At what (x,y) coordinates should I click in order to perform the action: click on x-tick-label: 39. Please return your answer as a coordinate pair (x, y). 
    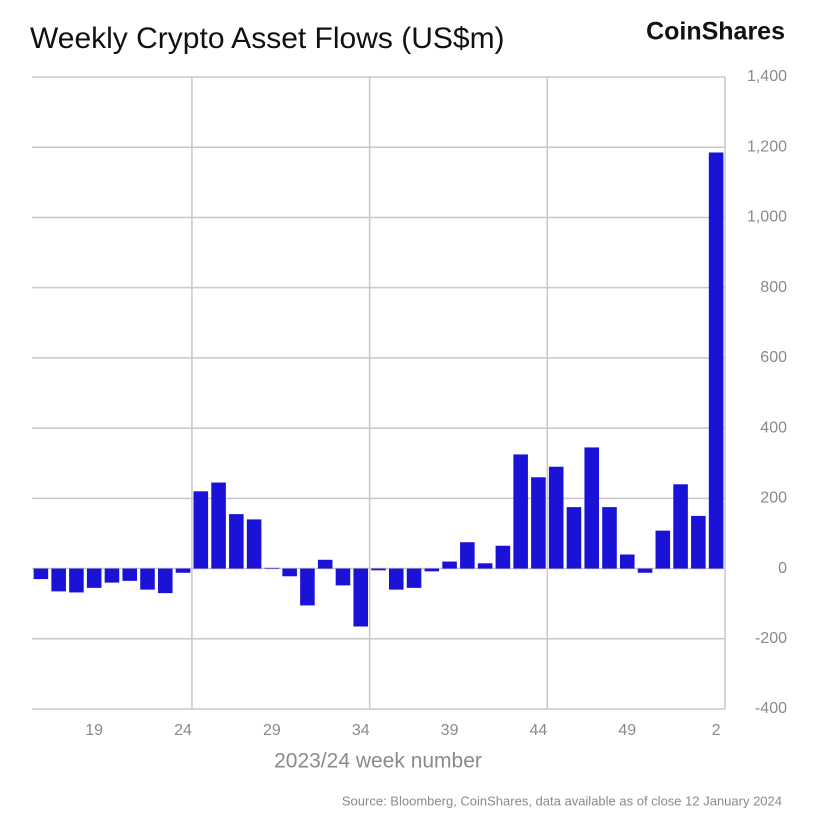
    Looking at the image, I should click on (450, 730).